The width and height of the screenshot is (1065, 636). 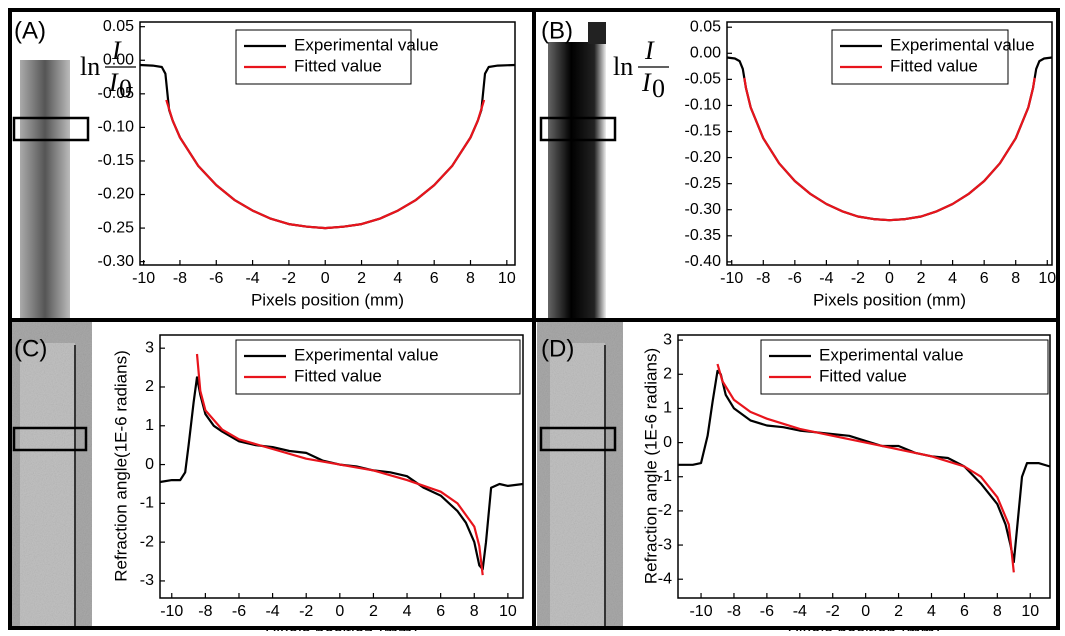 I want to click on y-tick-label: -0.40, so click(x=703, y=261).